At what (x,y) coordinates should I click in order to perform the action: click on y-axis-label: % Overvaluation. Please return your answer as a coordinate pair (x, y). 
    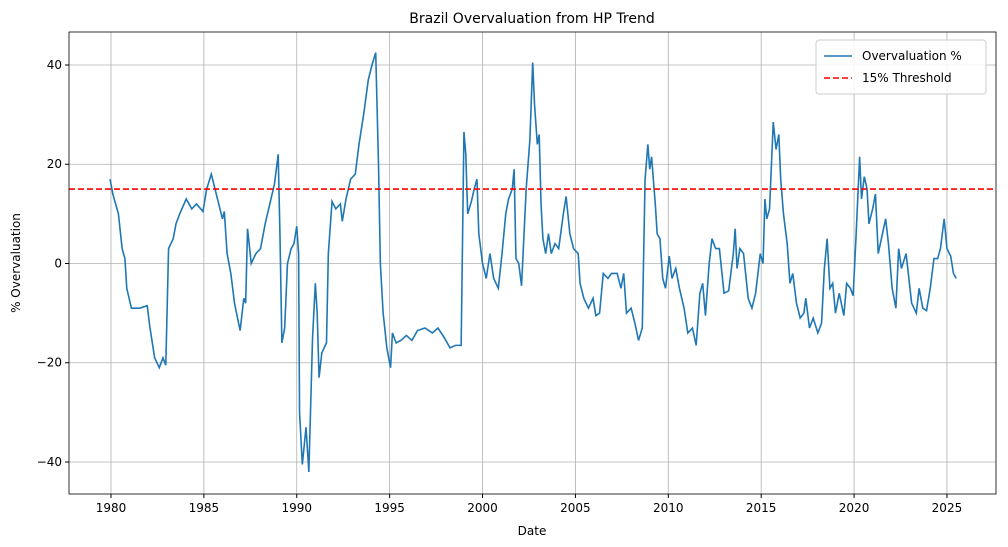
    Looking at the image, I should click on (16, 263).